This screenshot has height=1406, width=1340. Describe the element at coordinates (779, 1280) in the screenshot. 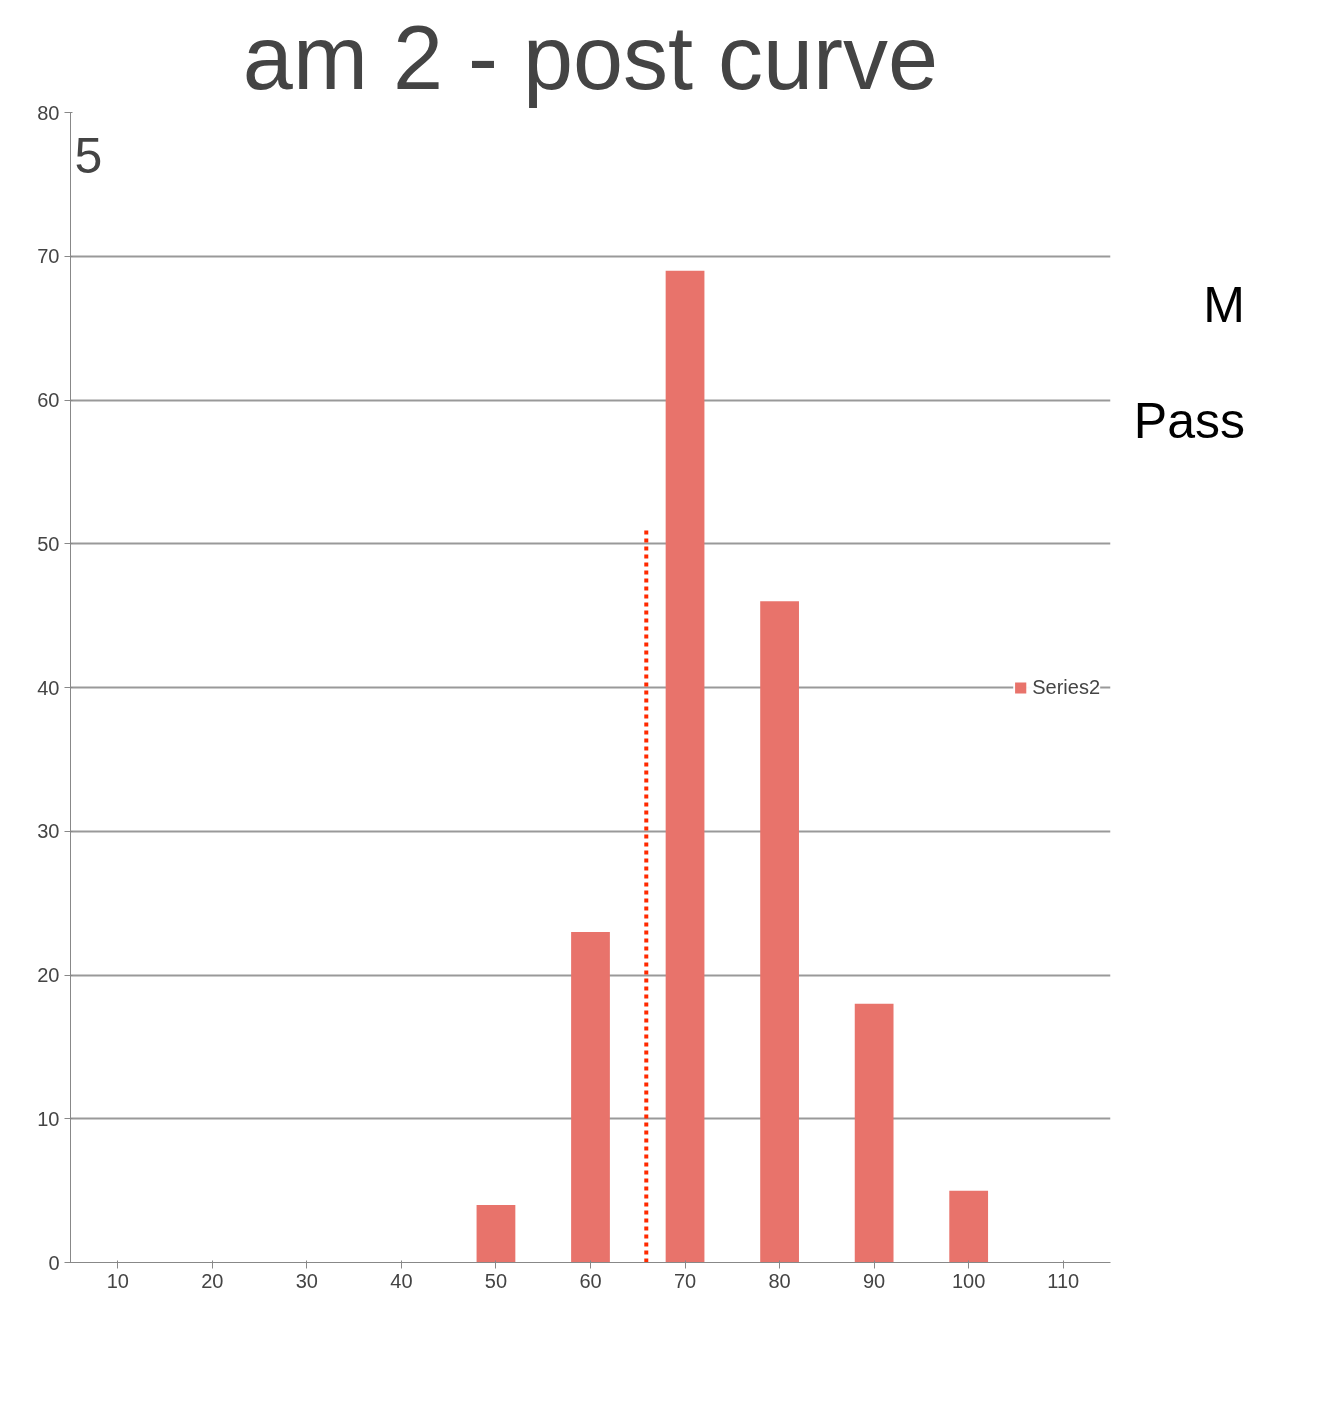

I see `x-tick-label: 80` at that location.